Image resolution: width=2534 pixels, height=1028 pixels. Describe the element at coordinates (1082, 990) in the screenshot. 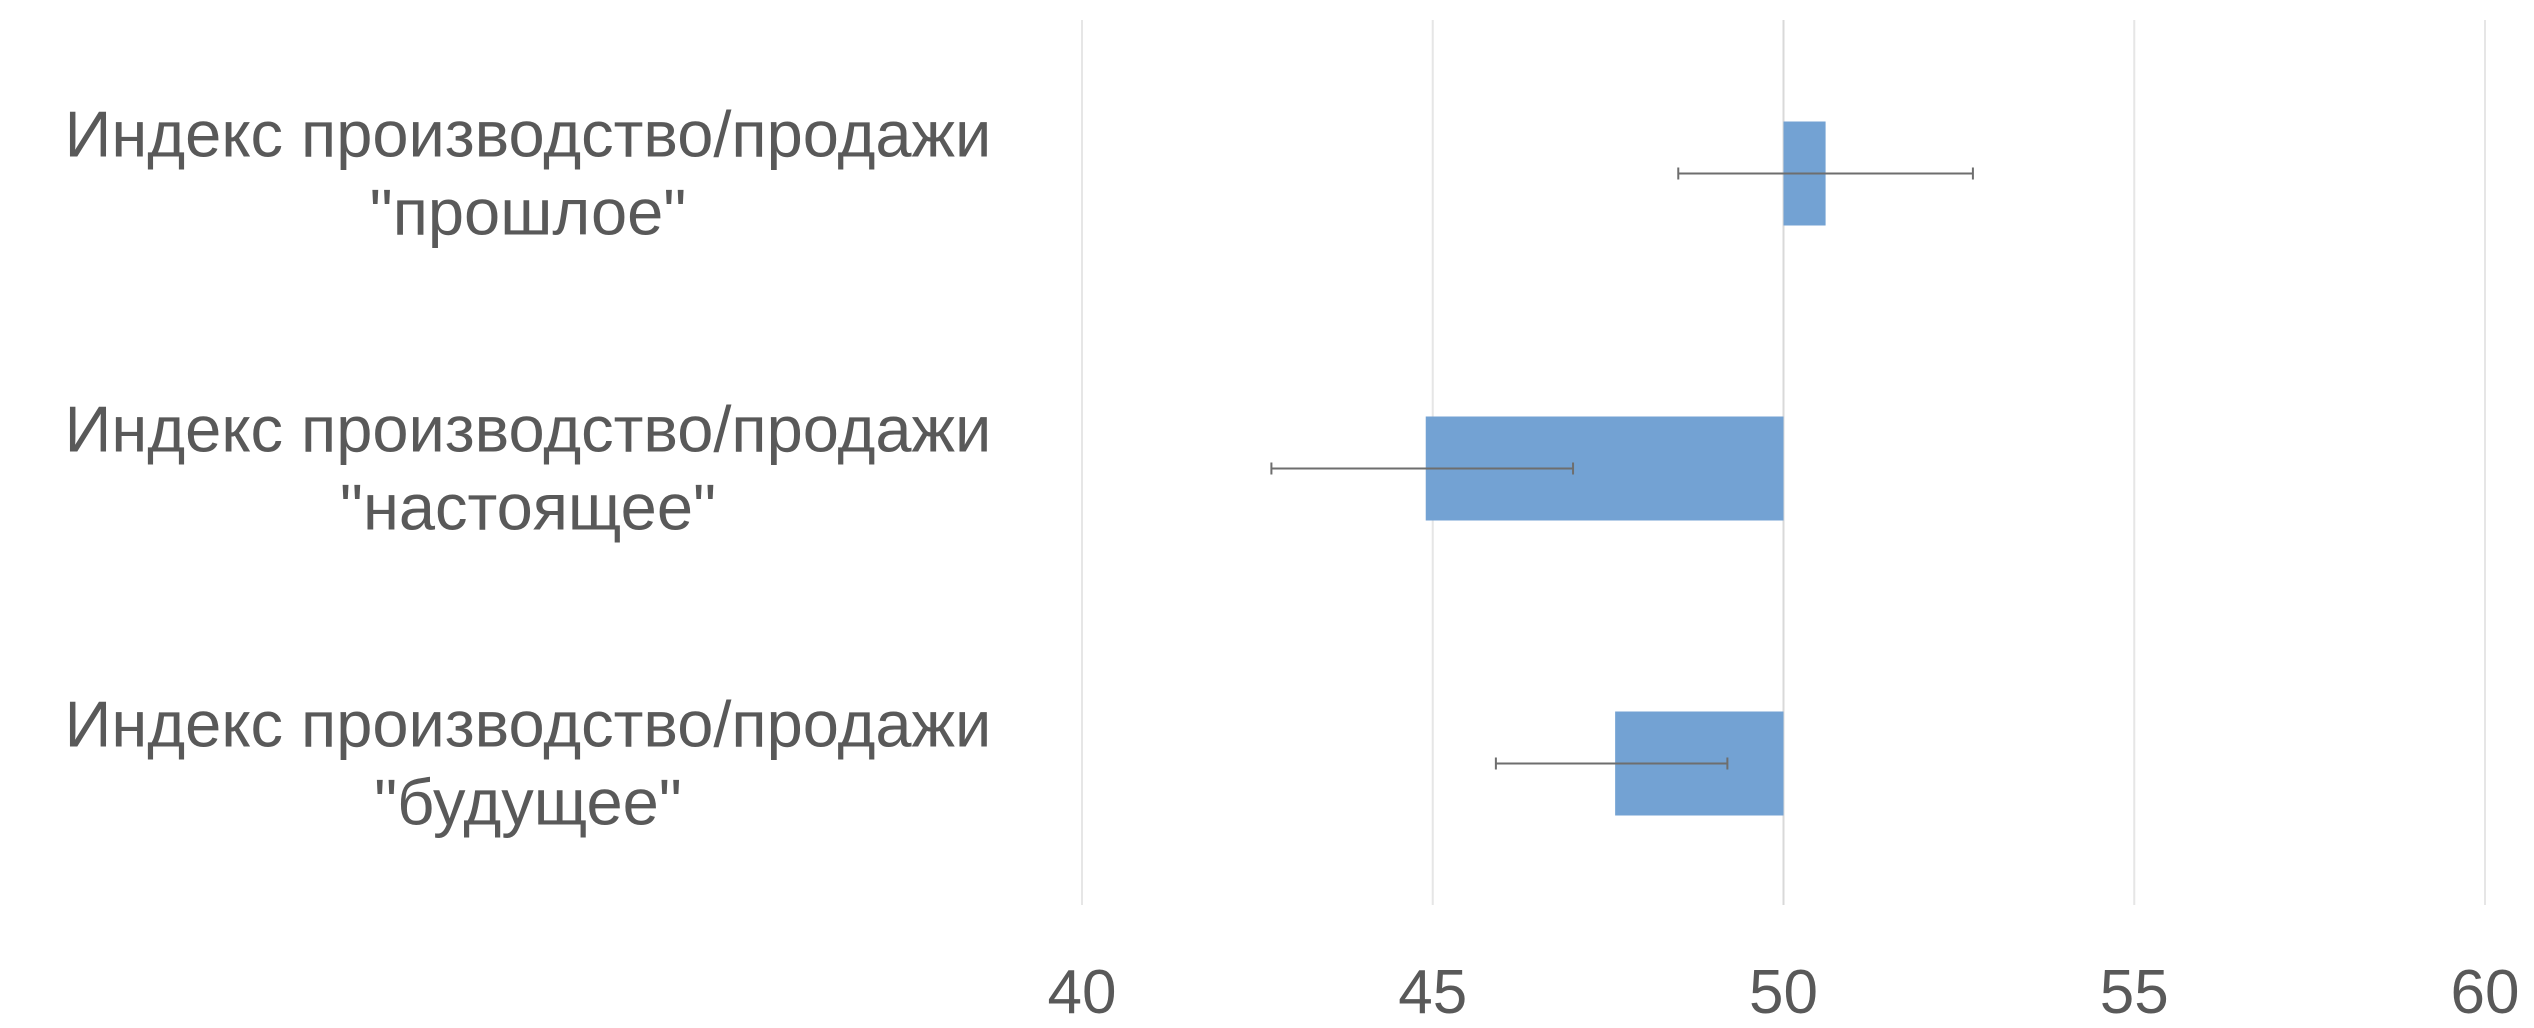

I see `x-tick-label: 40` at that location.